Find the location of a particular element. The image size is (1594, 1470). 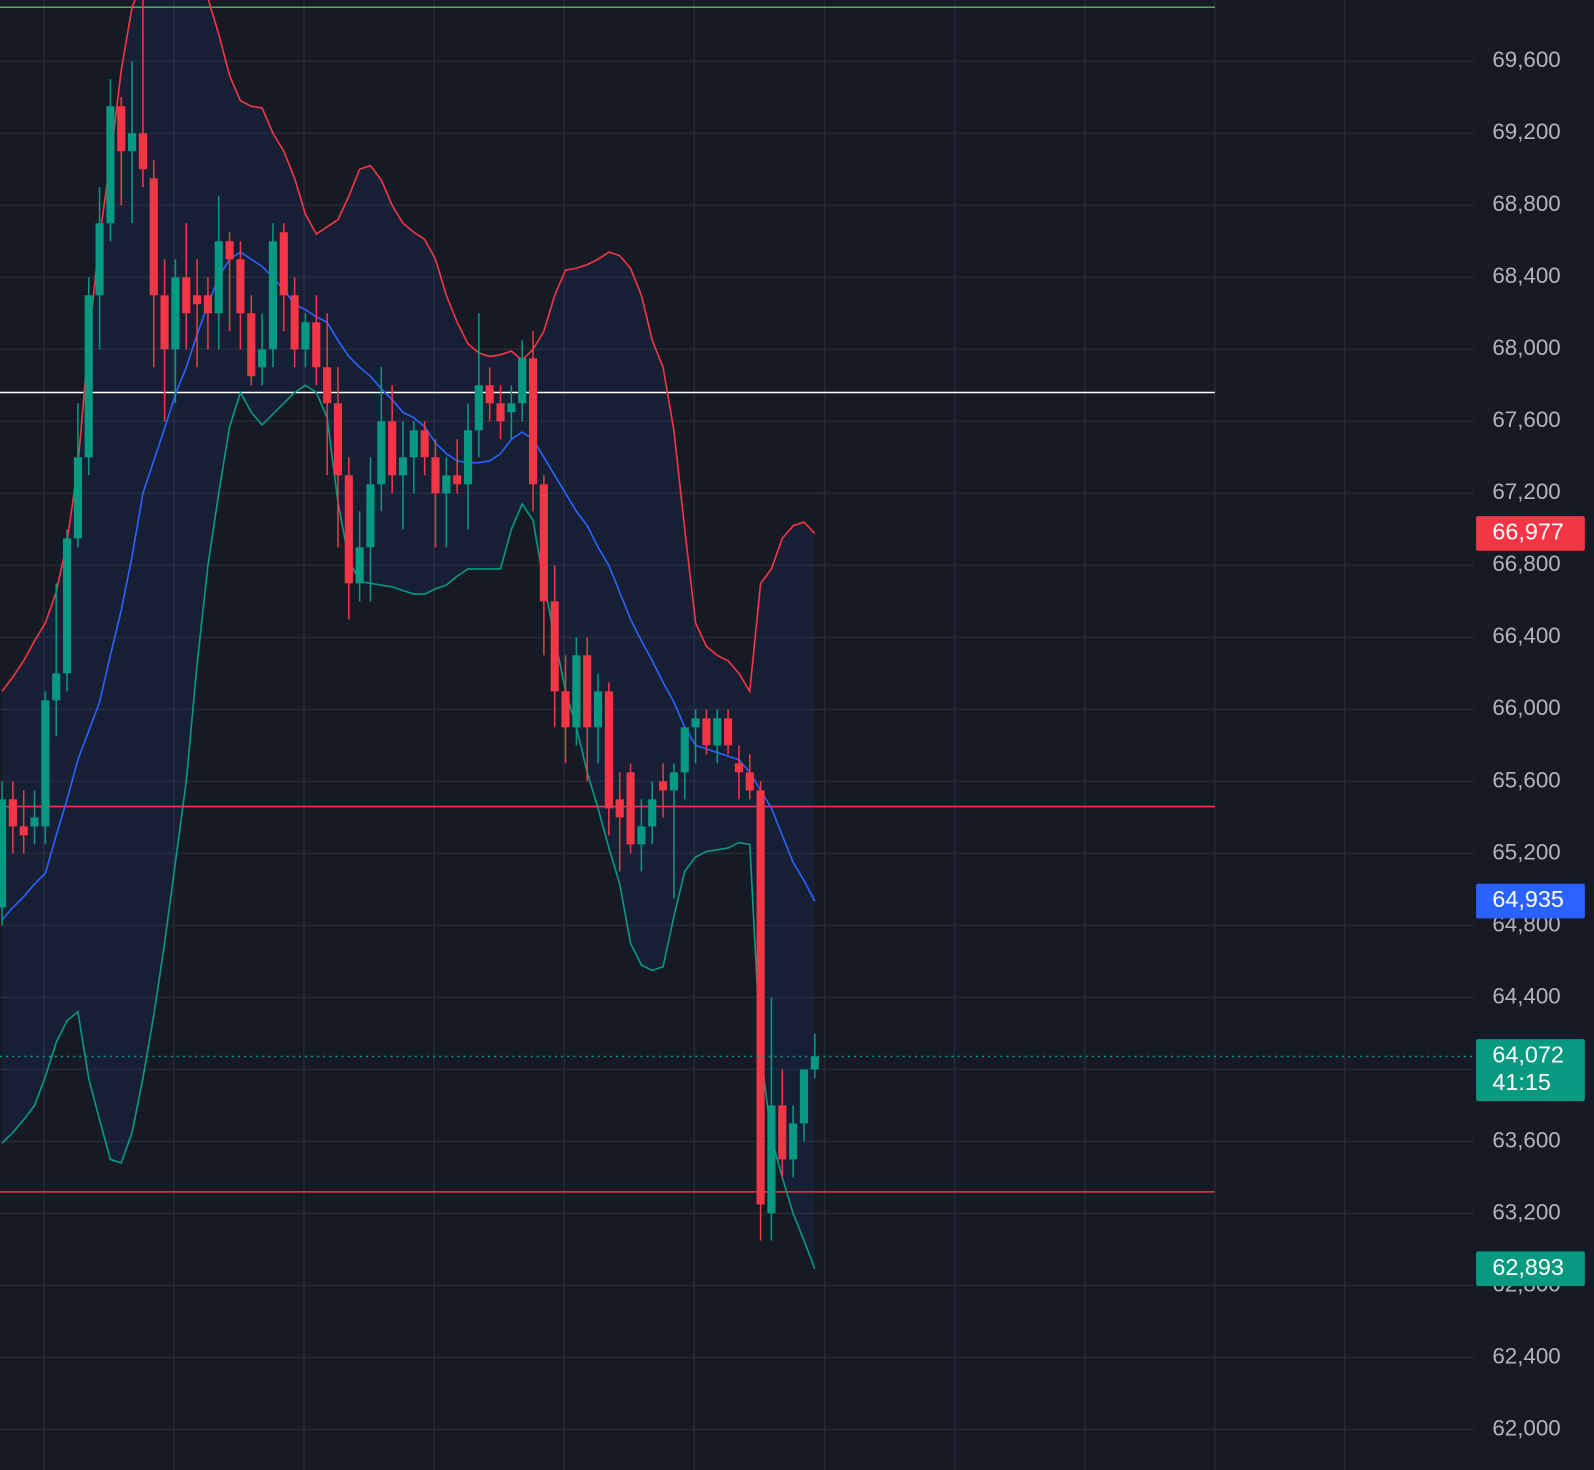

price-tag-label: 66,977 is located at coordinates (1528, 532).